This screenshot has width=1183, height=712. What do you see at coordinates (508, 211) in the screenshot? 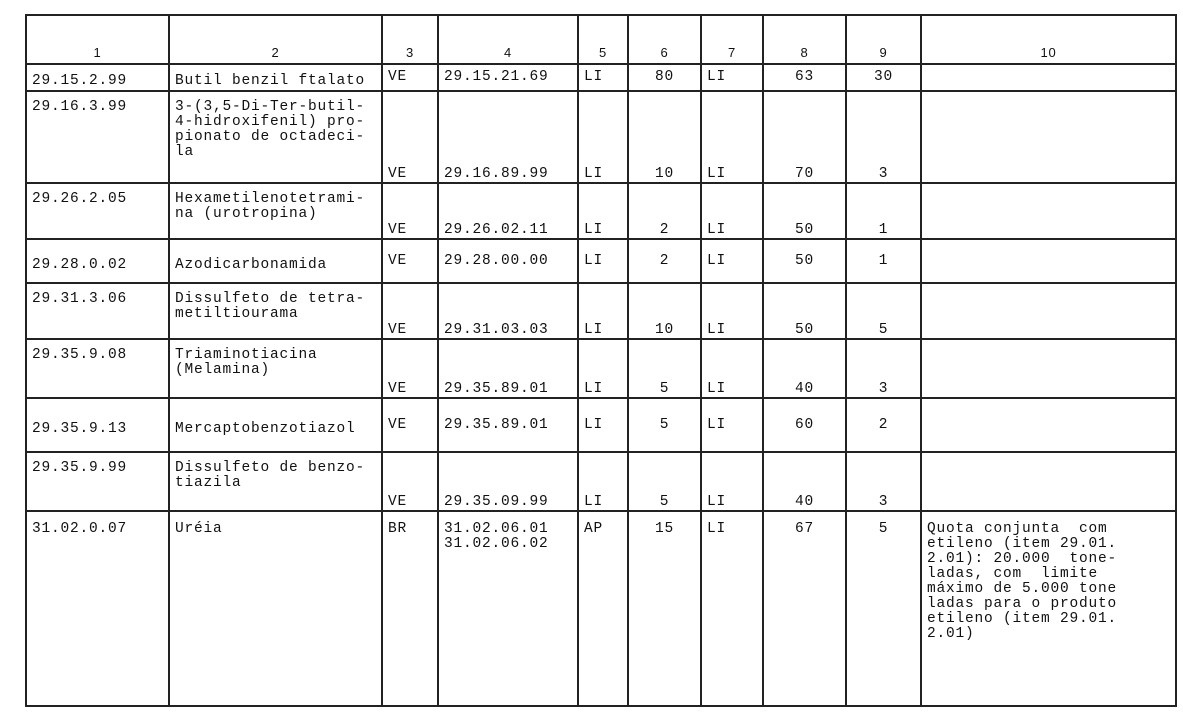
I see `cell-col-4: 29.26.02.11` at bounding box center [508, 211].